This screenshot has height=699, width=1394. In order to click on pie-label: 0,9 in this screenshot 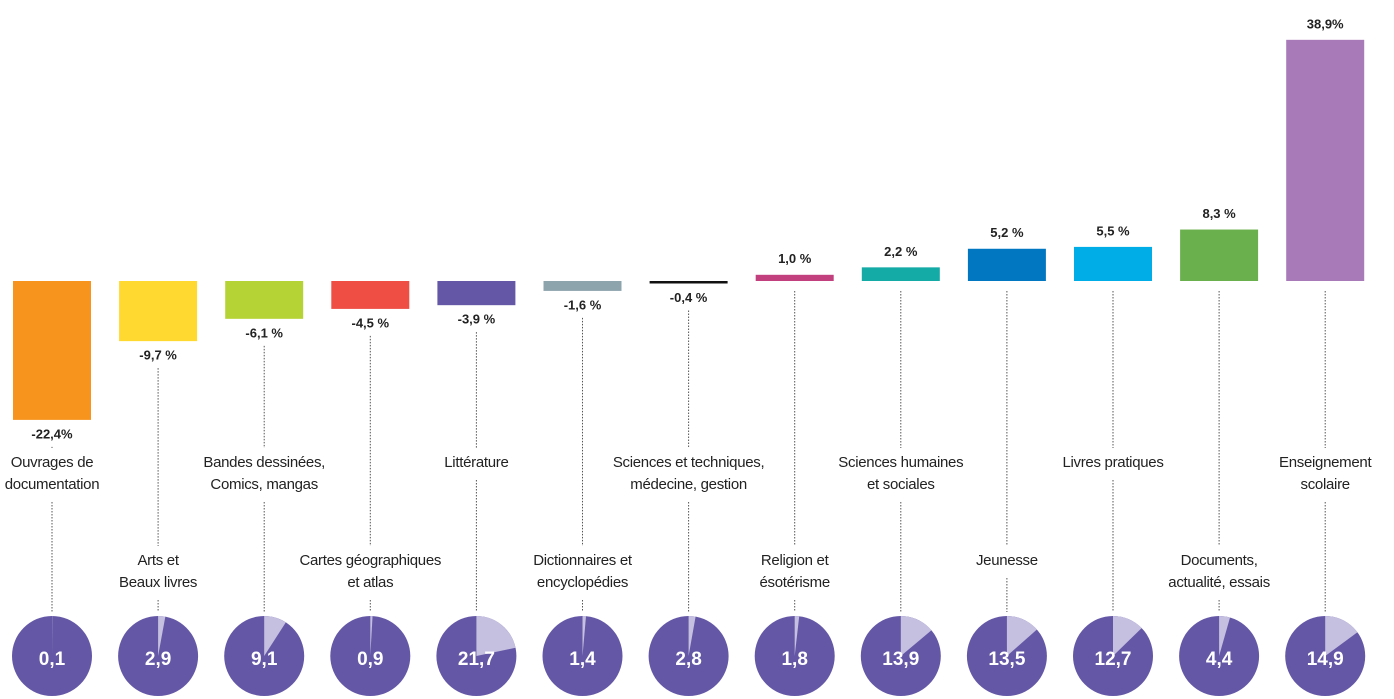, I will do `click(370, 659)`.